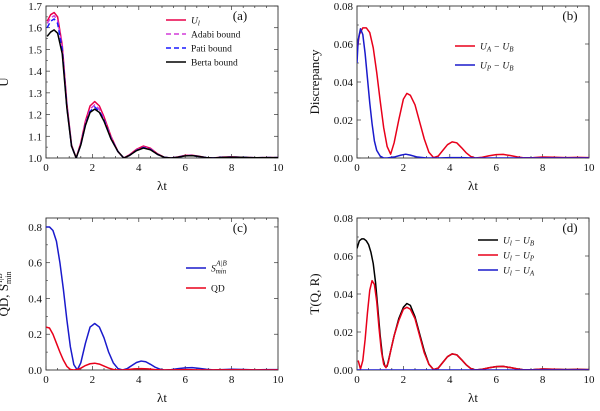 The height and width of the screenshot is (411, 600). Describe the element at coordinates (314, 81) in the screenshot. I see `y-axis-label-text: Discrepancy` at that location.